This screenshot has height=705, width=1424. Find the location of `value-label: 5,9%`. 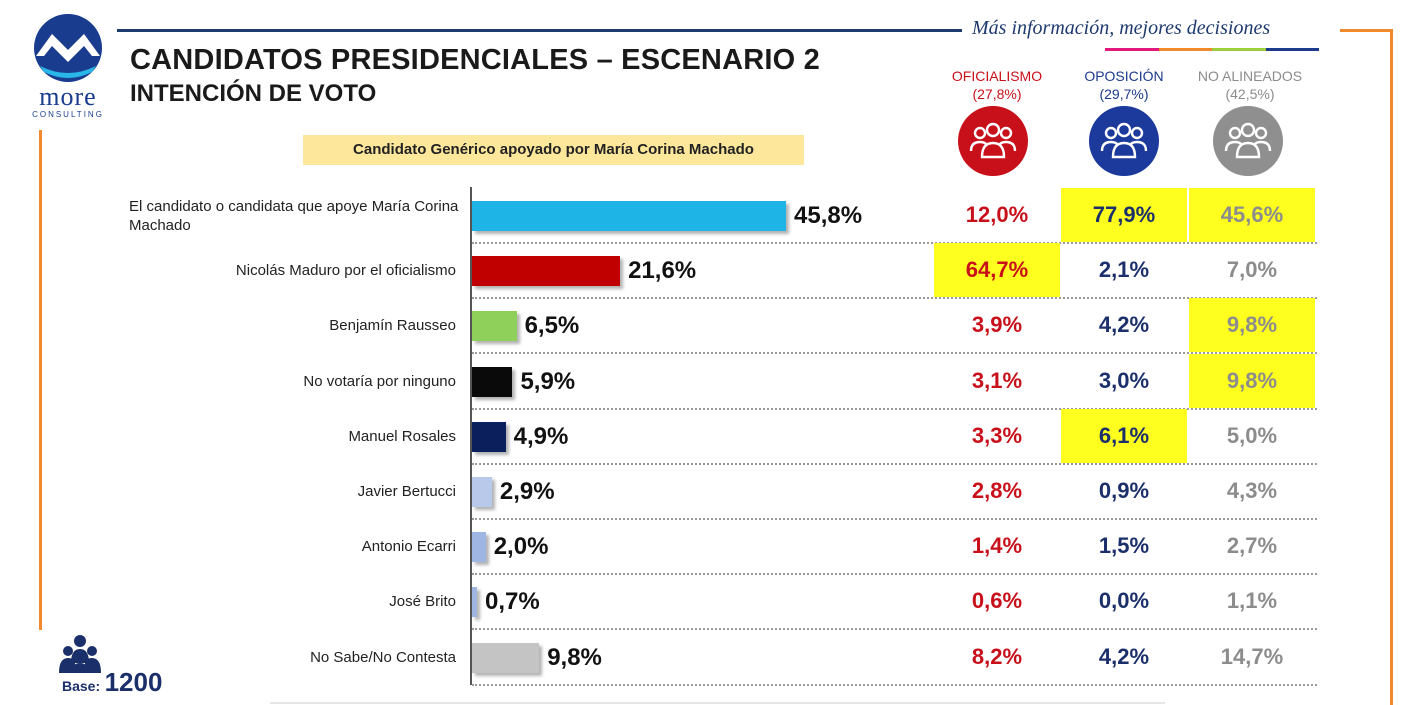

value-label: 5,9% is located at coordinates (548, 381).